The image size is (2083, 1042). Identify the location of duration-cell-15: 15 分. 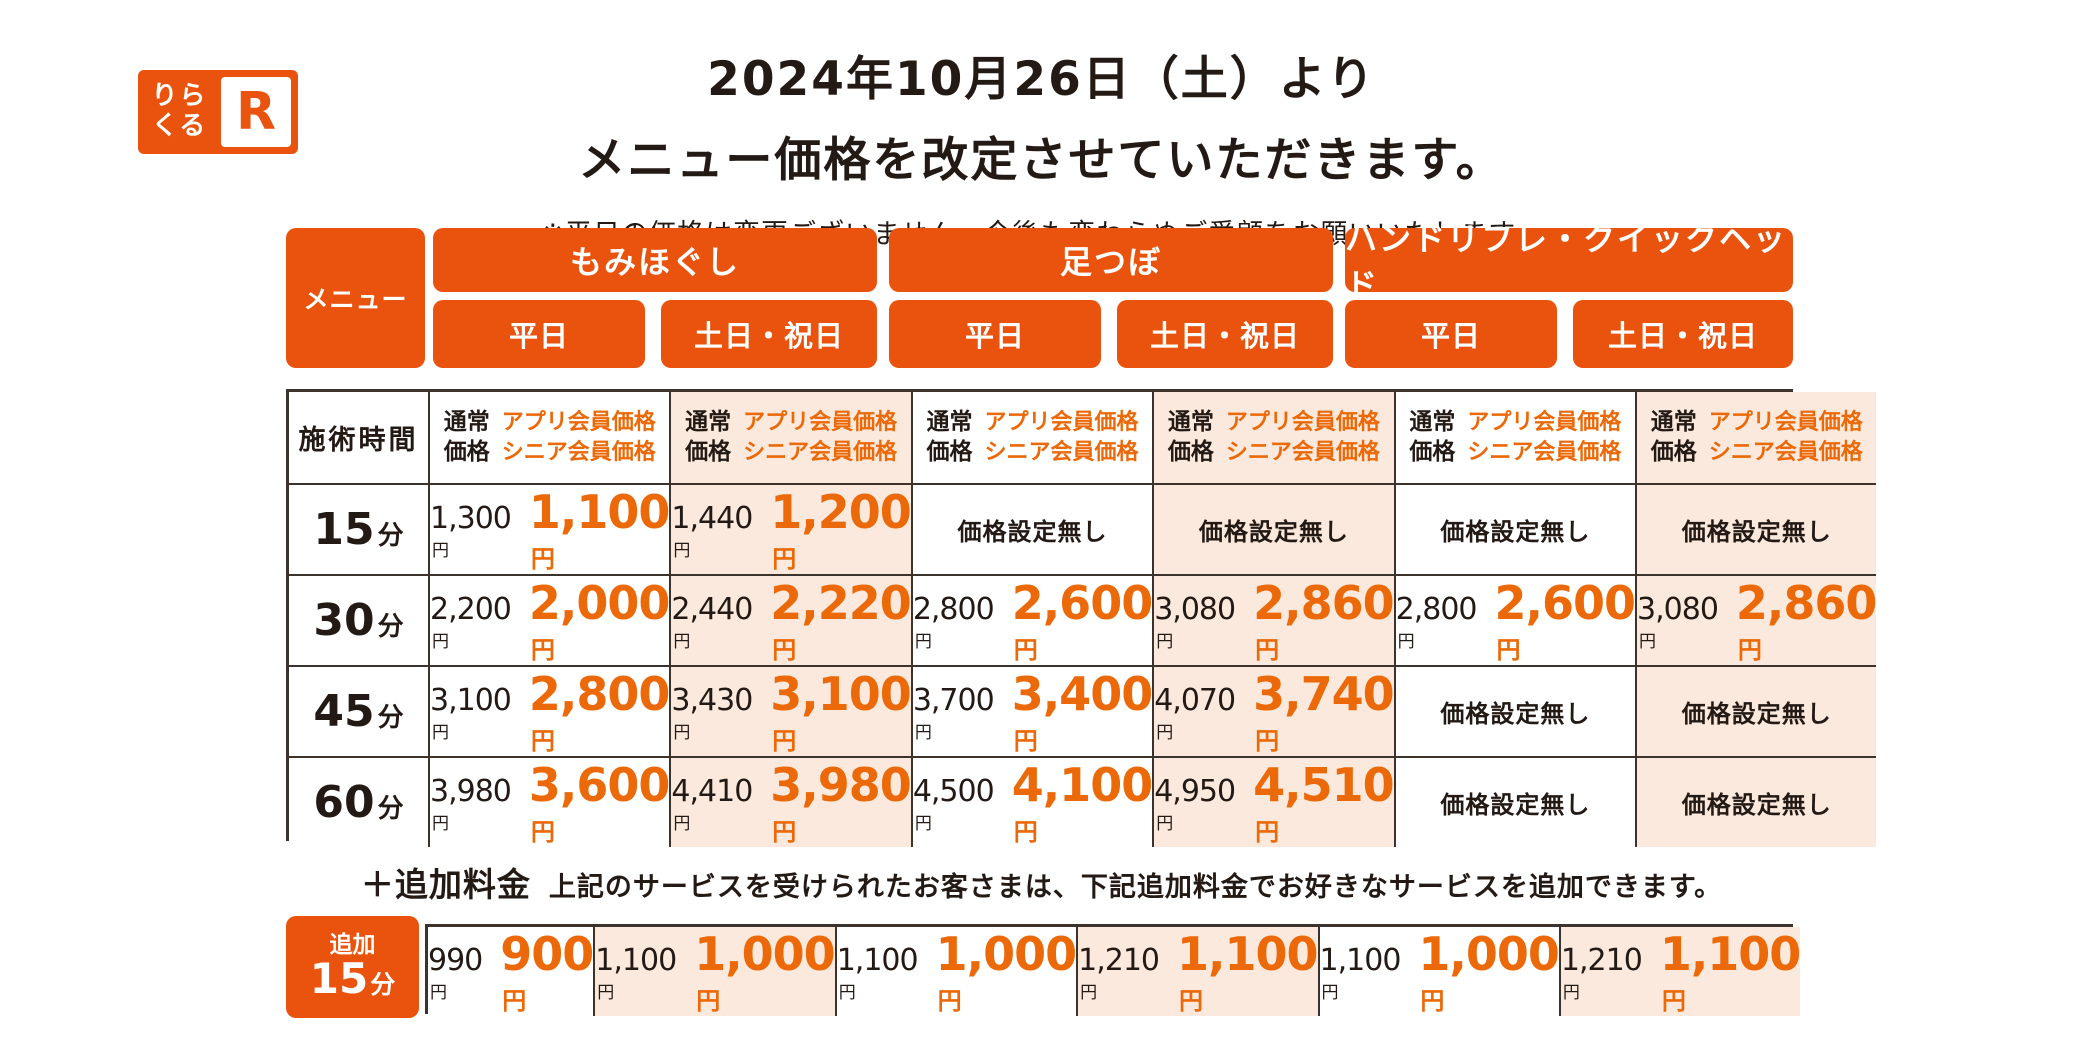
(358, 528).